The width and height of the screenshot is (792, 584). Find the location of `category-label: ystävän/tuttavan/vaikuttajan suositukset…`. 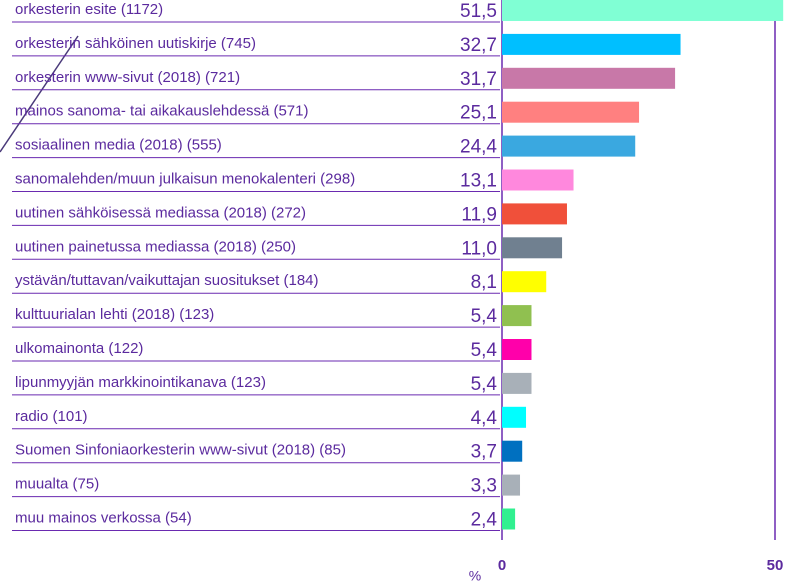

category-label: ystävän/tuttavan/vaikuttajan suositukset… is located at coordinates (167, 280).